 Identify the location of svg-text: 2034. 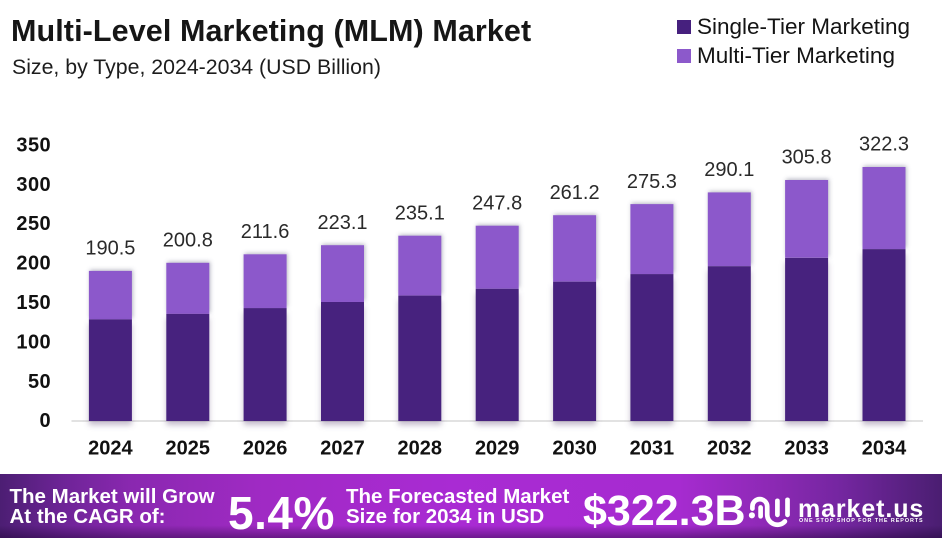
(884, 449).